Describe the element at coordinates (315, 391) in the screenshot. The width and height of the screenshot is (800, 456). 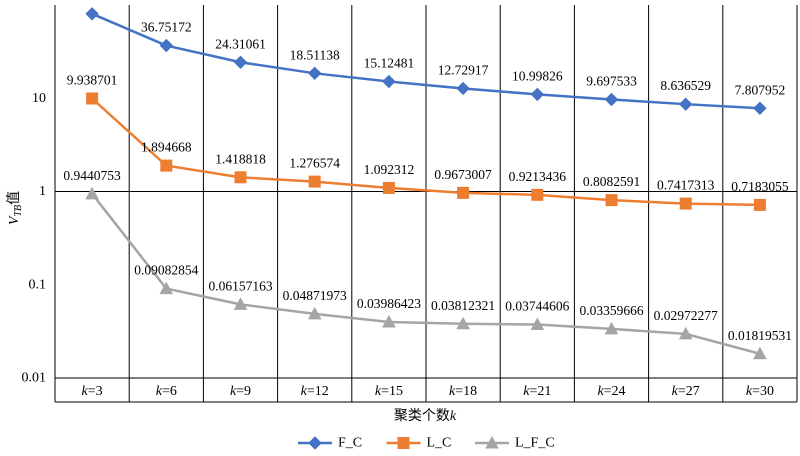
I see `category-label: k=12` at that location.